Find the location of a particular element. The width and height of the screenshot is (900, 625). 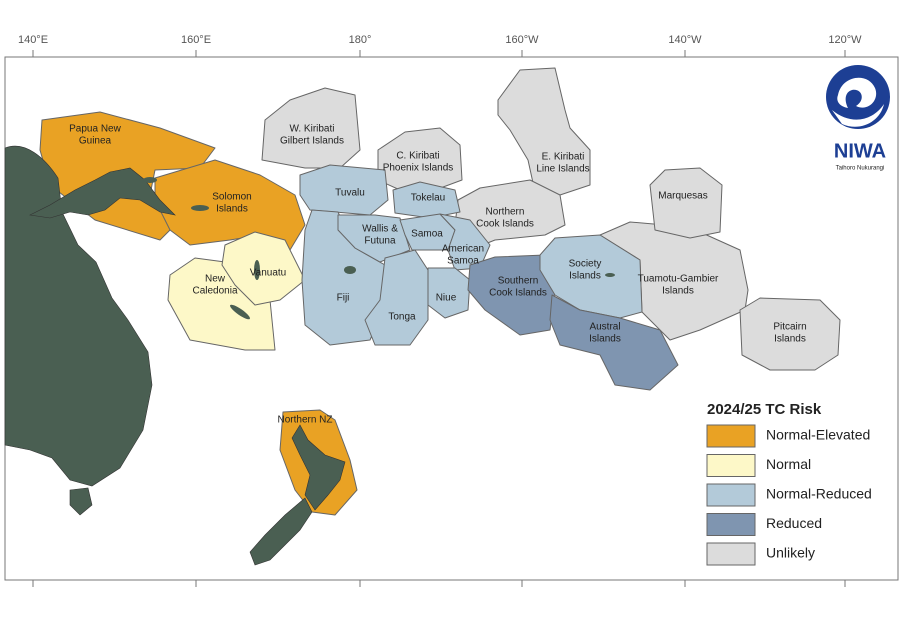

longitude-label: 160°E is located at coordinates (196, 40).